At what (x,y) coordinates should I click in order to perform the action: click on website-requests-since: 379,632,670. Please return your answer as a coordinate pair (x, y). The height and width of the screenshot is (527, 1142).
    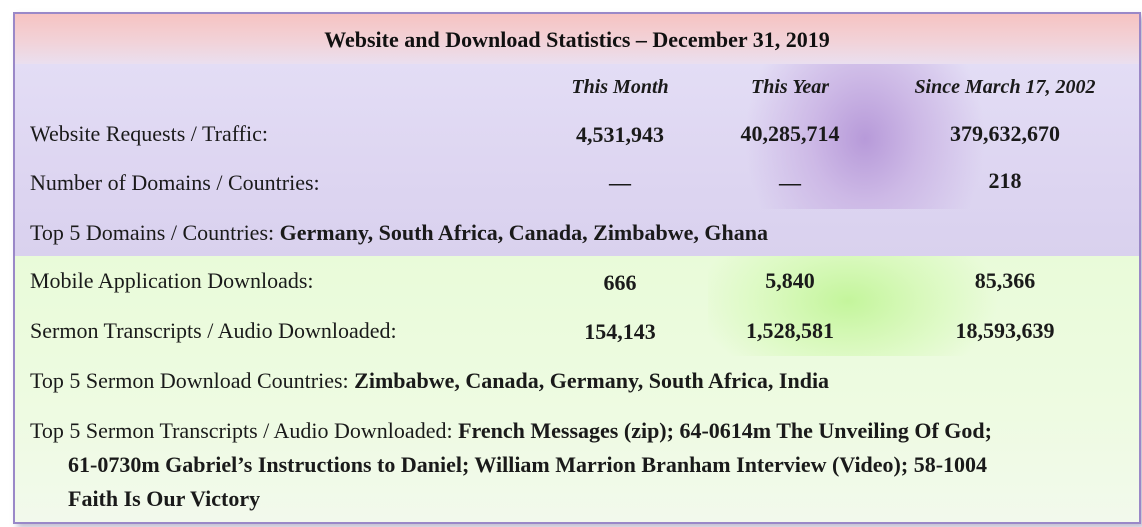
    Looking at the image, I should click on (1005, 133).